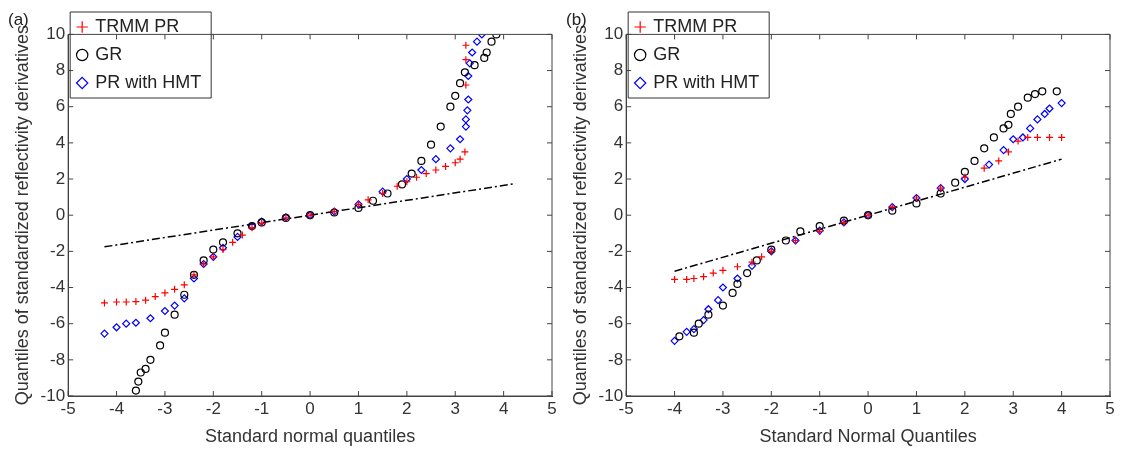  Describe the element at coordinates (618, 70) in the screenshot. I see `y-tick-label: 8` at that location.